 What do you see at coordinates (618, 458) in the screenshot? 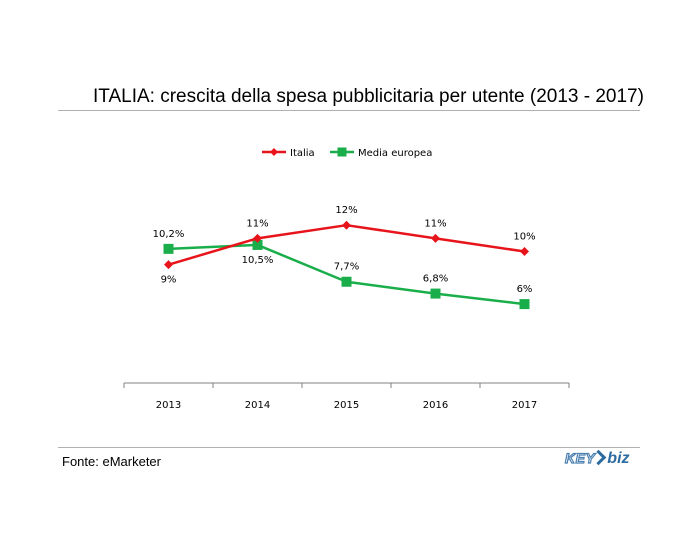
I see `logo-biz-text: biz` at bounding box center [618, 458].